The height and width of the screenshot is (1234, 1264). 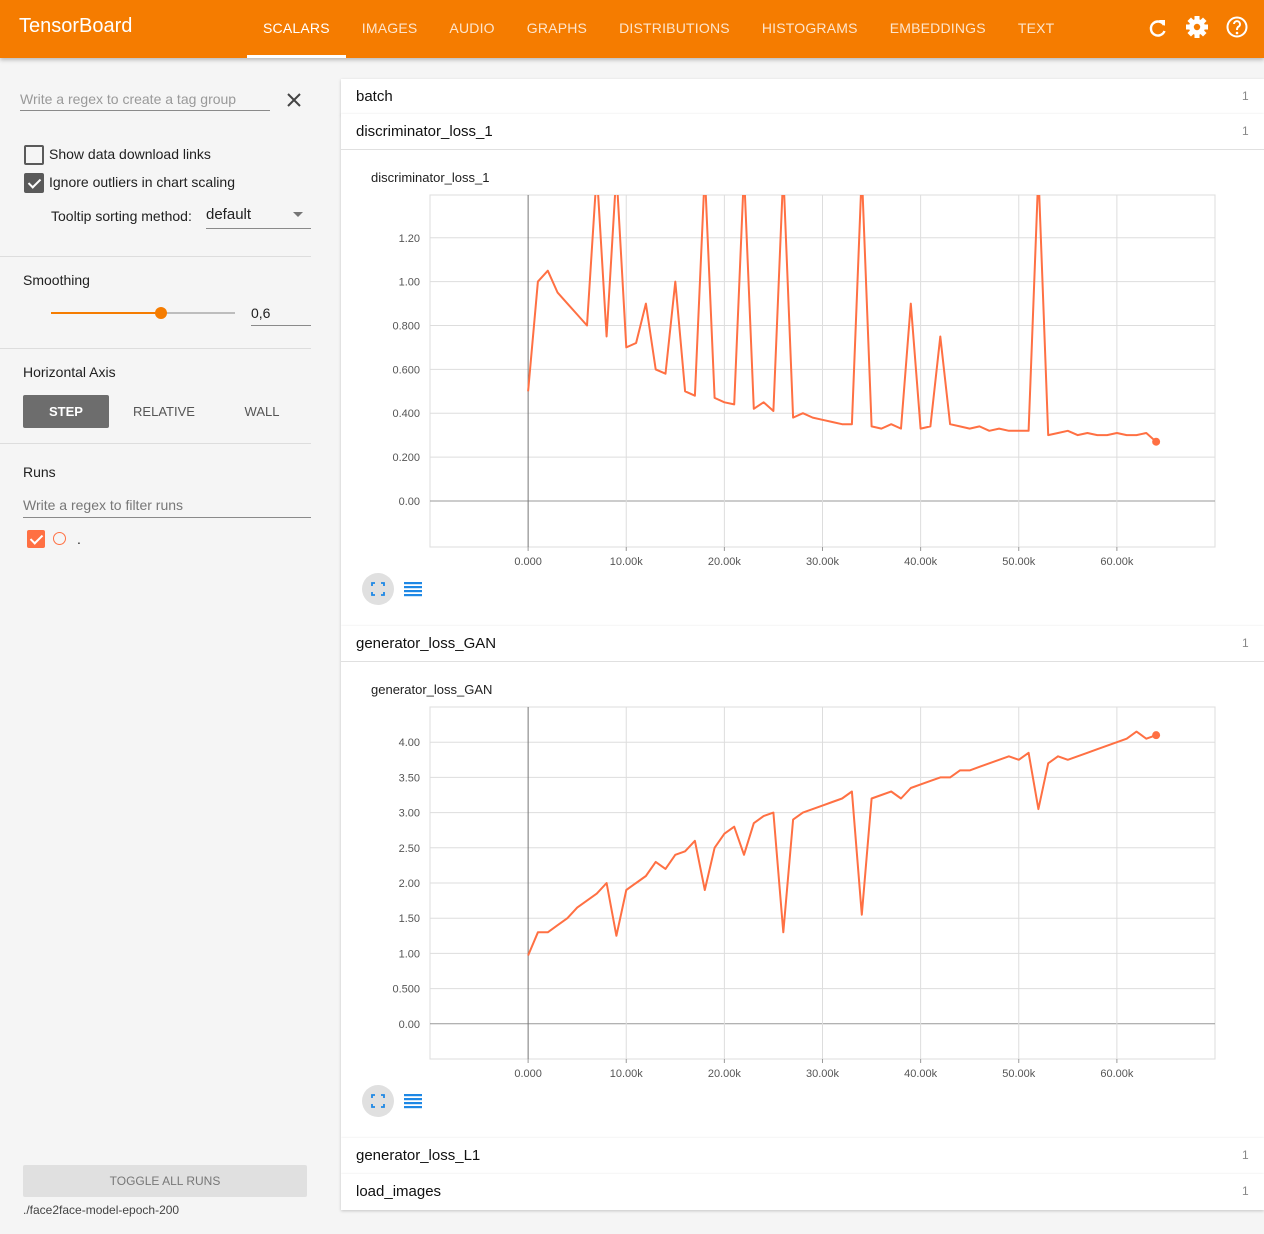 I want to click on check-mark, so click(x=36, y=538).